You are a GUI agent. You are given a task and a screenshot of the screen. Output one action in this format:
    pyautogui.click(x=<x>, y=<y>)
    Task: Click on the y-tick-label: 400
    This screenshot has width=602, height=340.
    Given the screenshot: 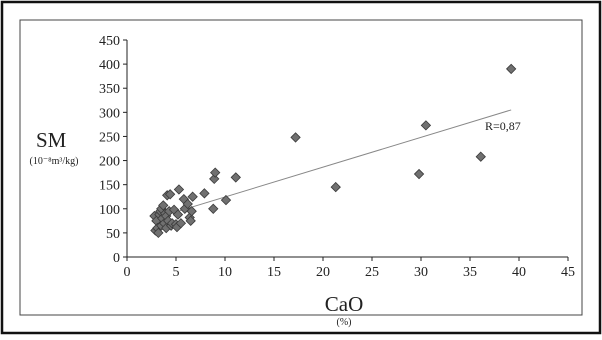 What is the action you would take?
    pyautogui.click(x=109, y=65)
    